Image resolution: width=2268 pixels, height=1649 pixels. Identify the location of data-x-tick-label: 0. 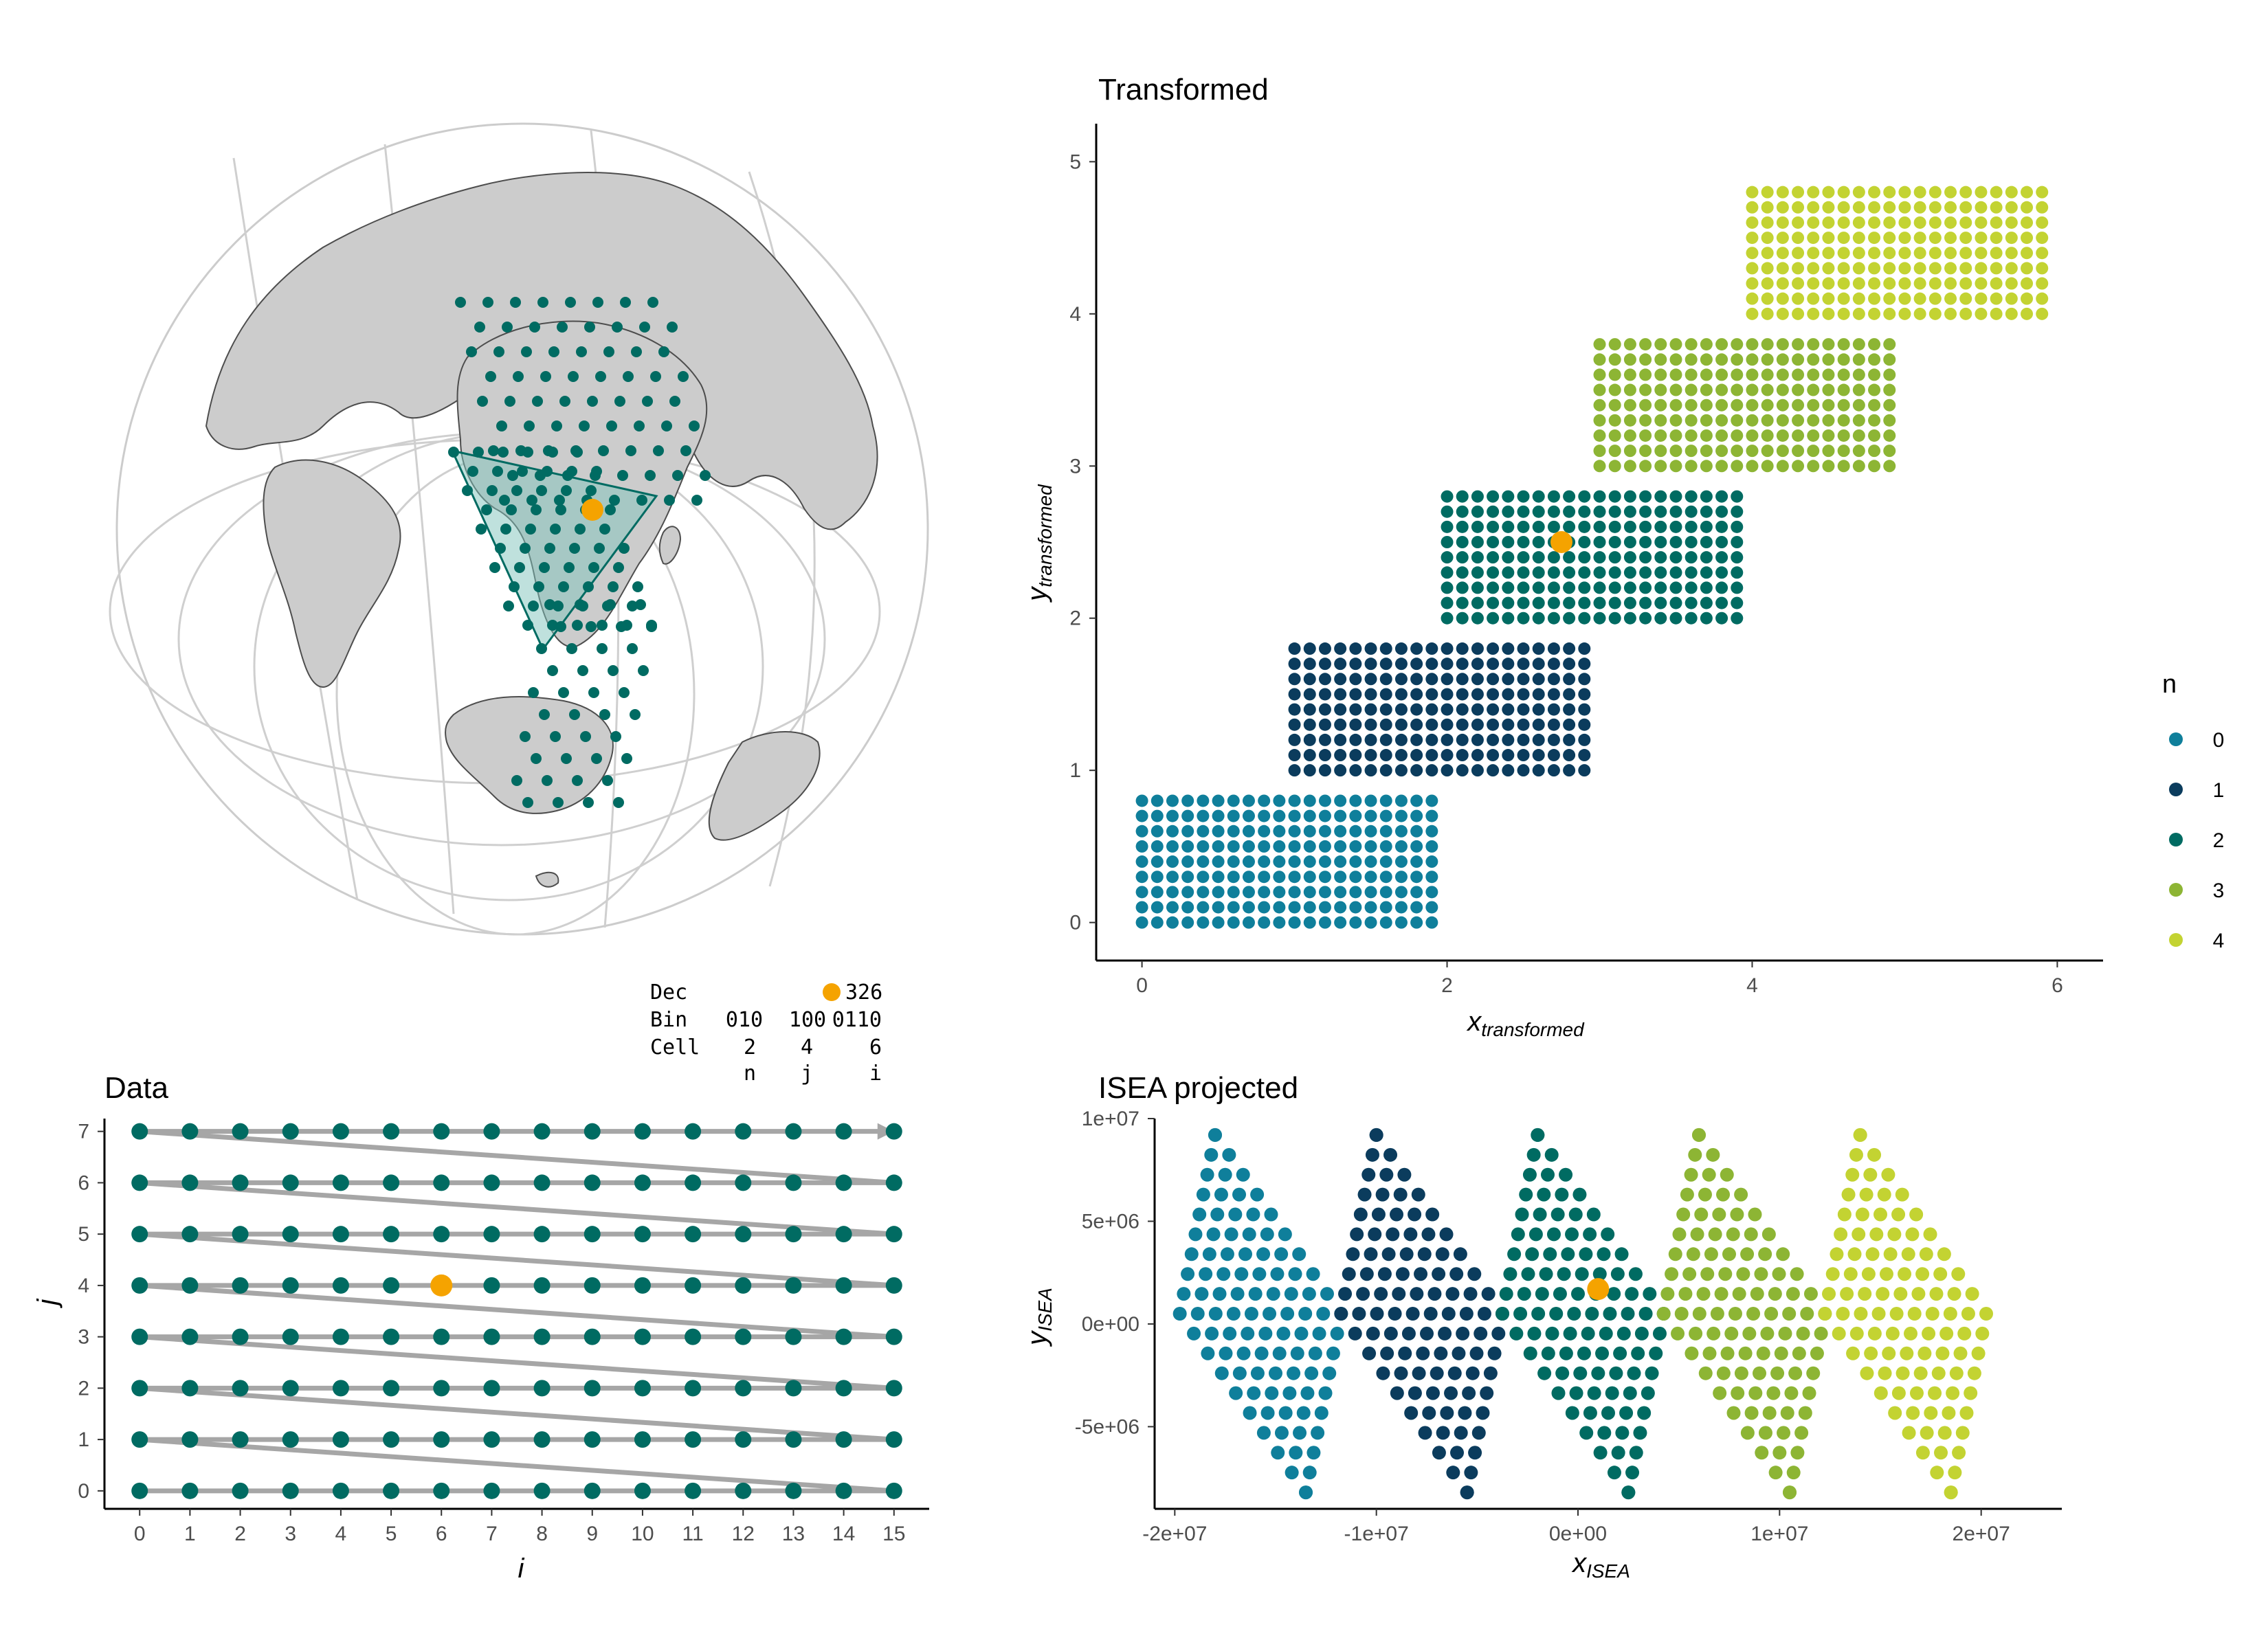
(140, 1534).